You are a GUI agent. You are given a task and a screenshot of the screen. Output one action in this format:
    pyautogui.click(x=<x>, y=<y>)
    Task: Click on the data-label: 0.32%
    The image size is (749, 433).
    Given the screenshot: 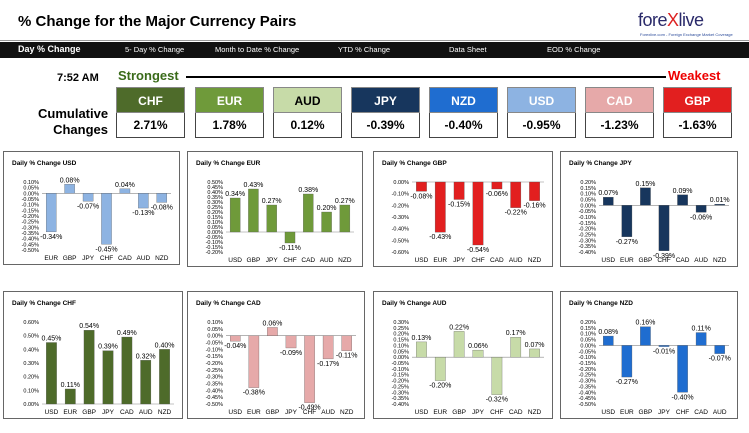 What is the action you would take?
    pyautogui.click(x=146, y=356)
    